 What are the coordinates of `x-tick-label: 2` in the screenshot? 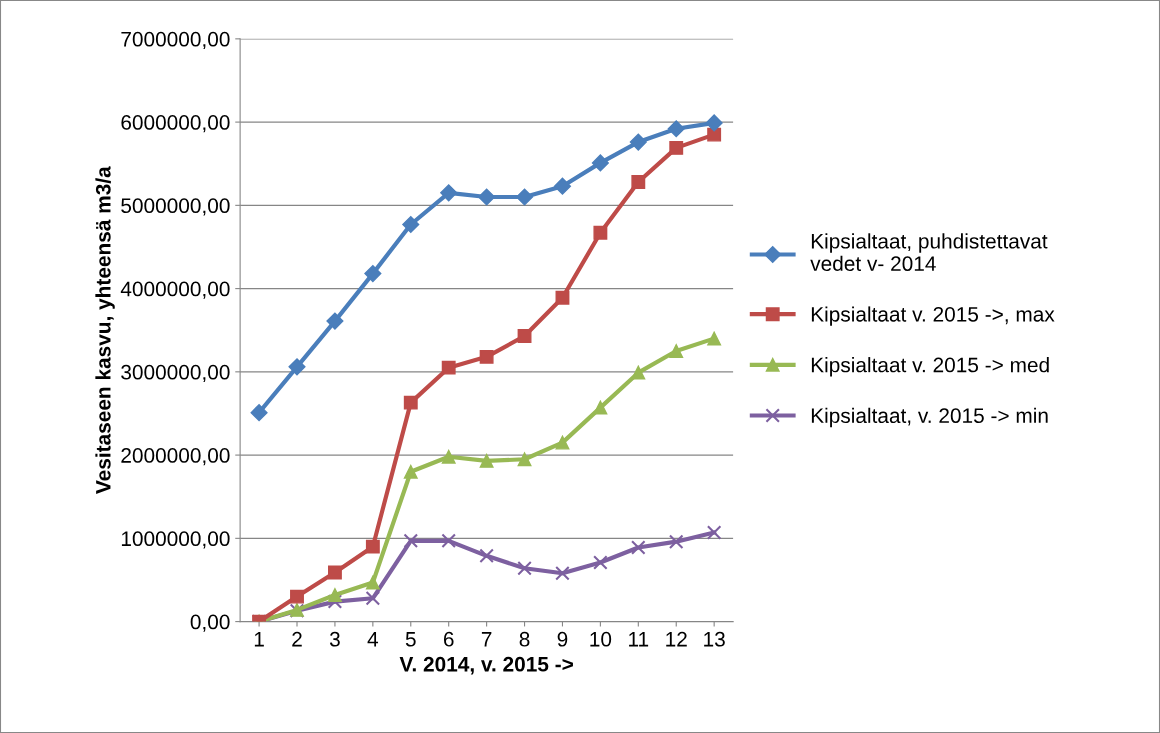 It's located at (297, 639).